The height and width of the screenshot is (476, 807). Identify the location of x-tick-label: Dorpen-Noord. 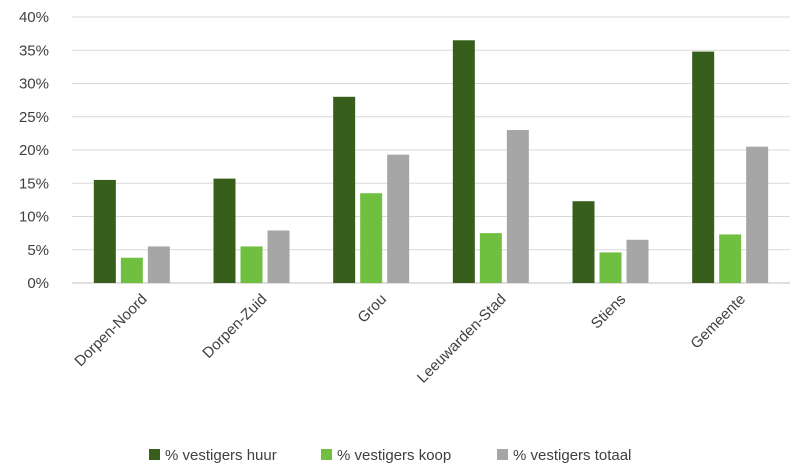
(110, 330).